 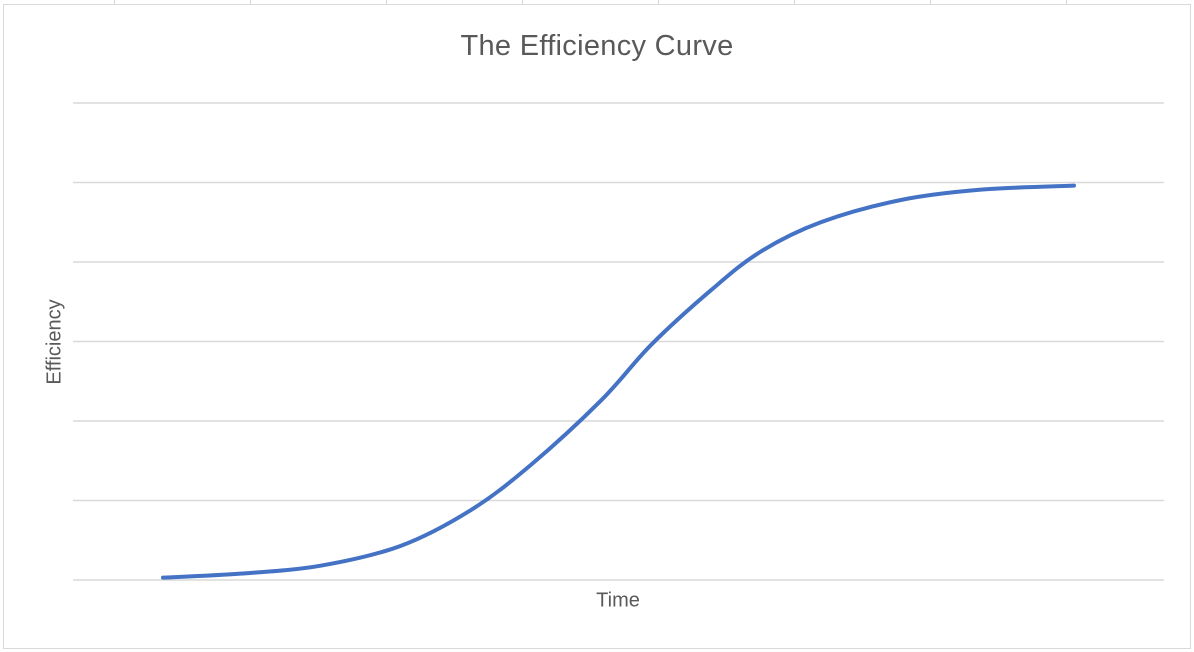 What do you see at coordinates (597, 46) in the screenshot?
I see `chart-title: The Efficiency Curve` at bounding box center [597, 46].